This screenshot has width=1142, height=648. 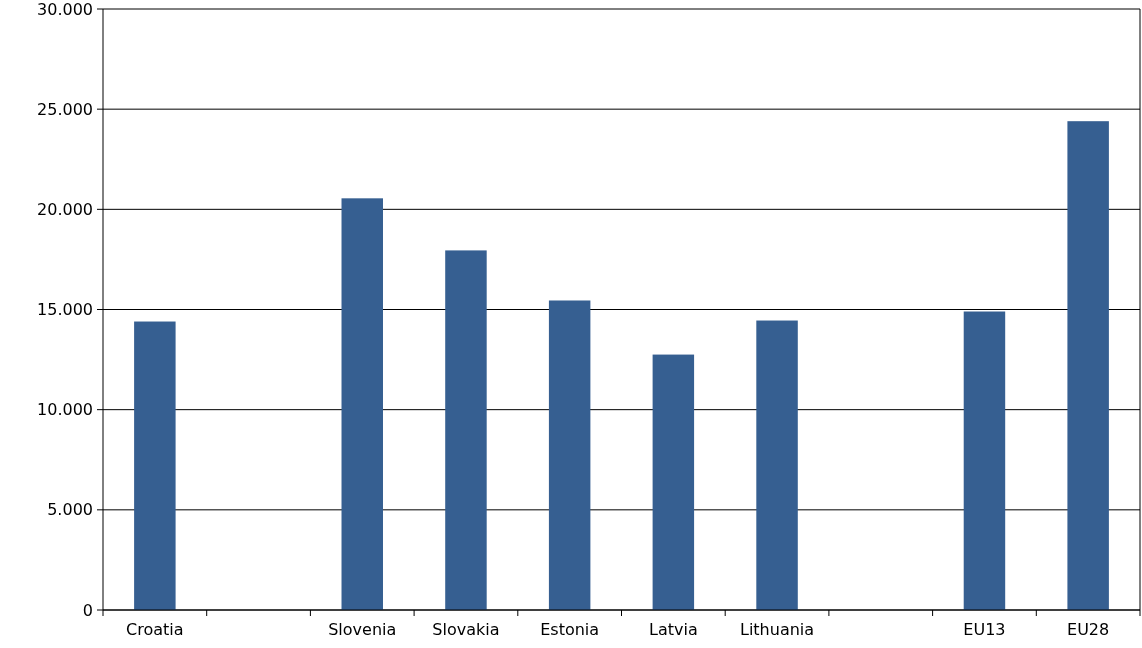 What do you see at coordinates (984, 629) in the screenshot?
I see `x-tick-label: EU13` at bounding box center [984, 629].